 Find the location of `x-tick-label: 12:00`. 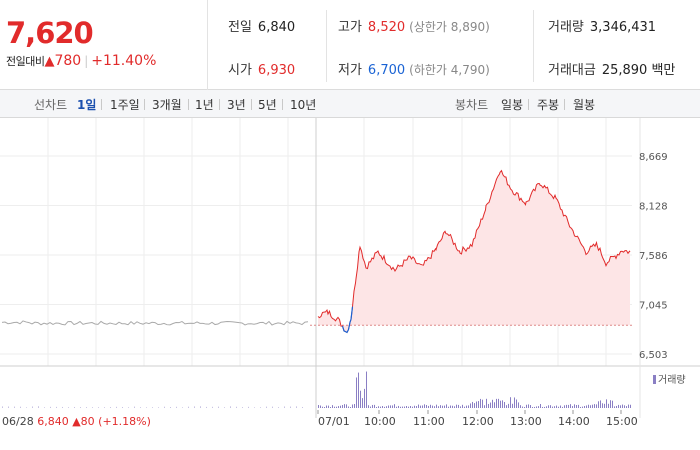

x-tick-label: 12:00 is located at coordinates (478, 421).